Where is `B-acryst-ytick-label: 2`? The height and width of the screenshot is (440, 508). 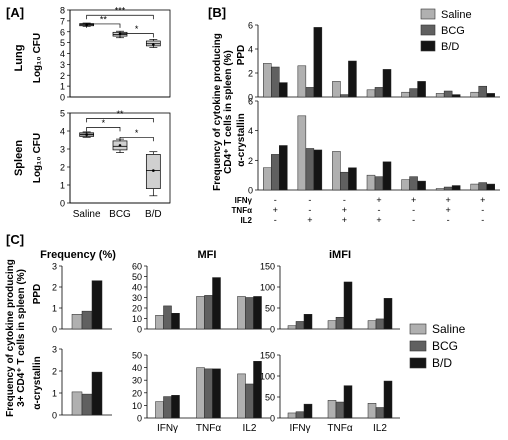
B-acryst-ytick-label: 2 is located at coordinates (250, 161).